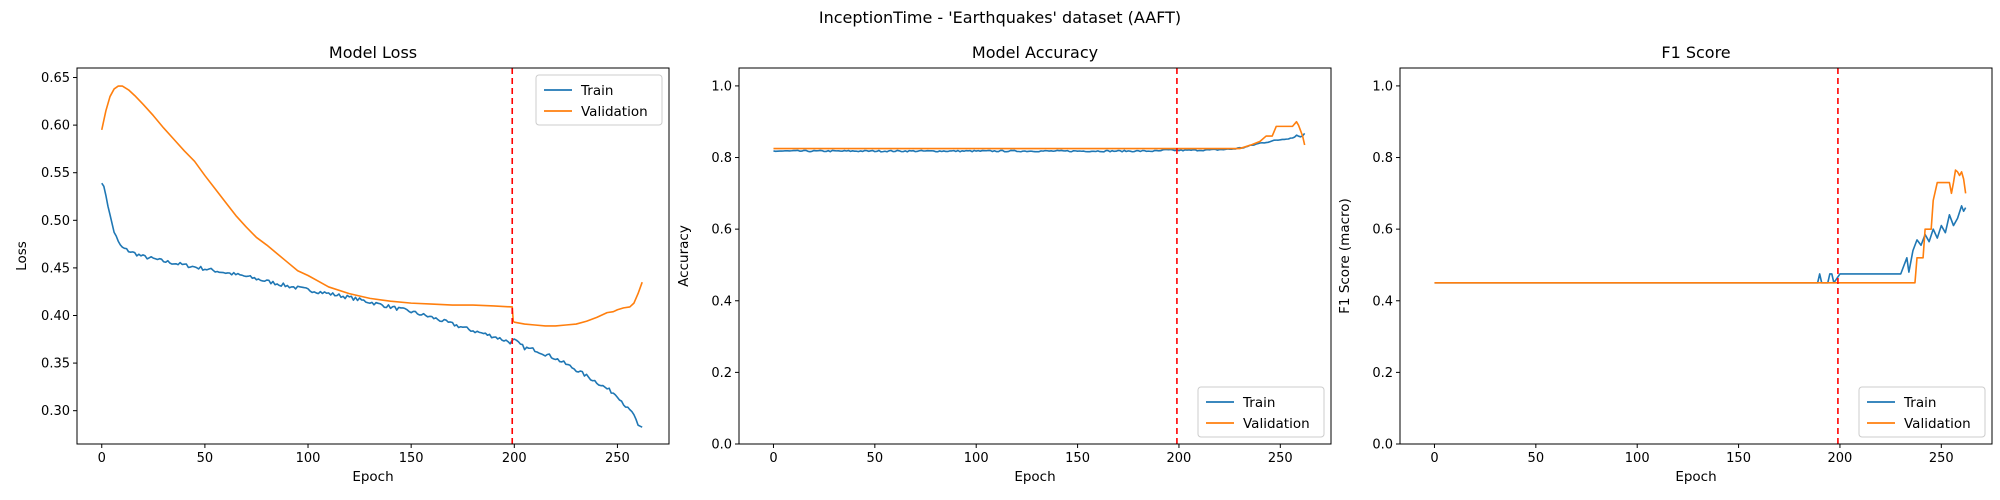 The image size is (2000, 500). I want to click on y-tick-label: 0.35, so click(55, 364).